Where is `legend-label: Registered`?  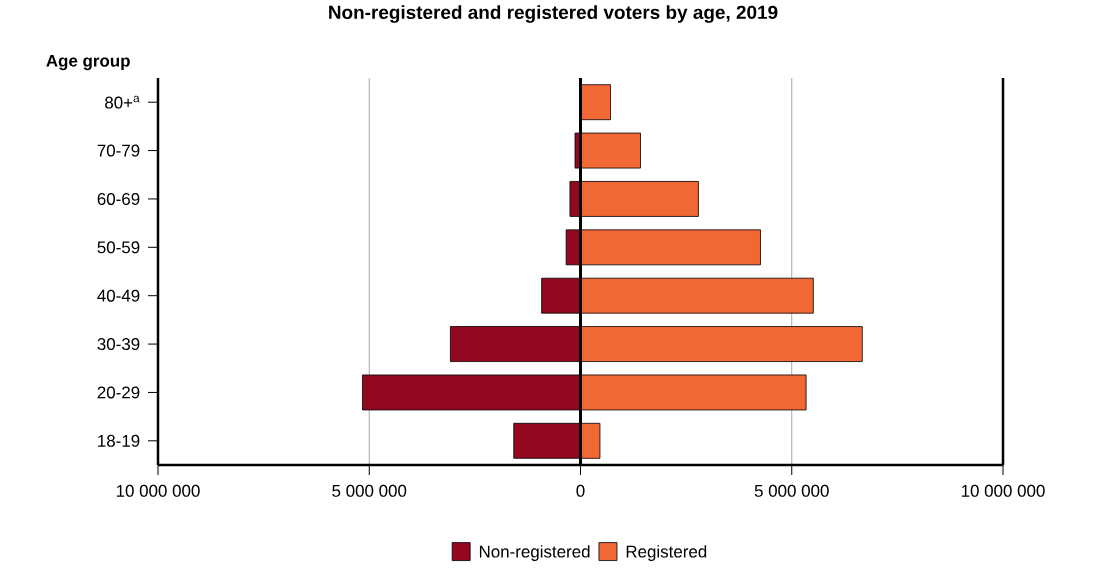 legend-label: Registered is located at coordinates (666, 553).